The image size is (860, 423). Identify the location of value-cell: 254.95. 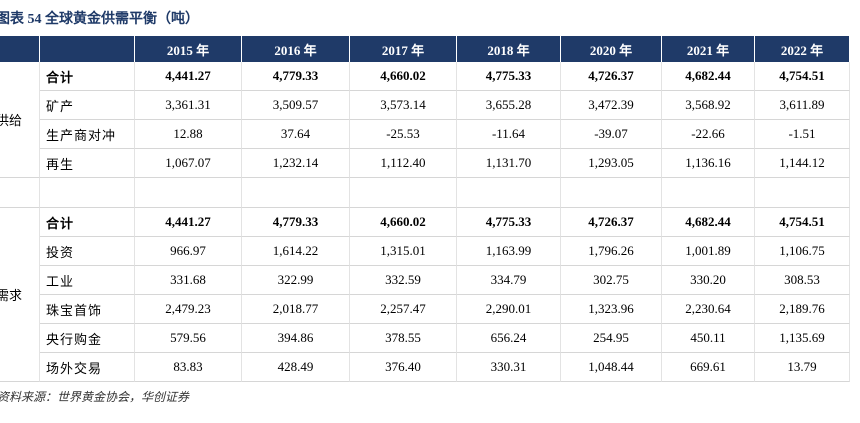
(611, 338).